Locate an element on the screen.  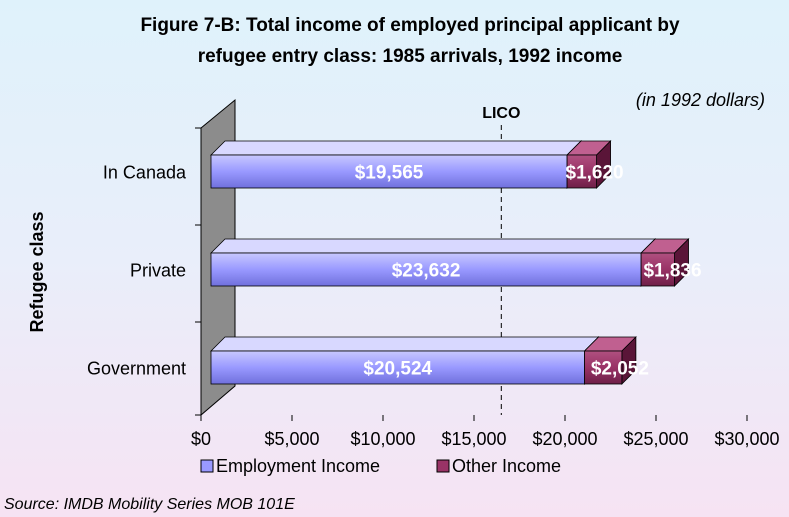
x-tick-label: $15,000 is located at coordinates (473, 439).